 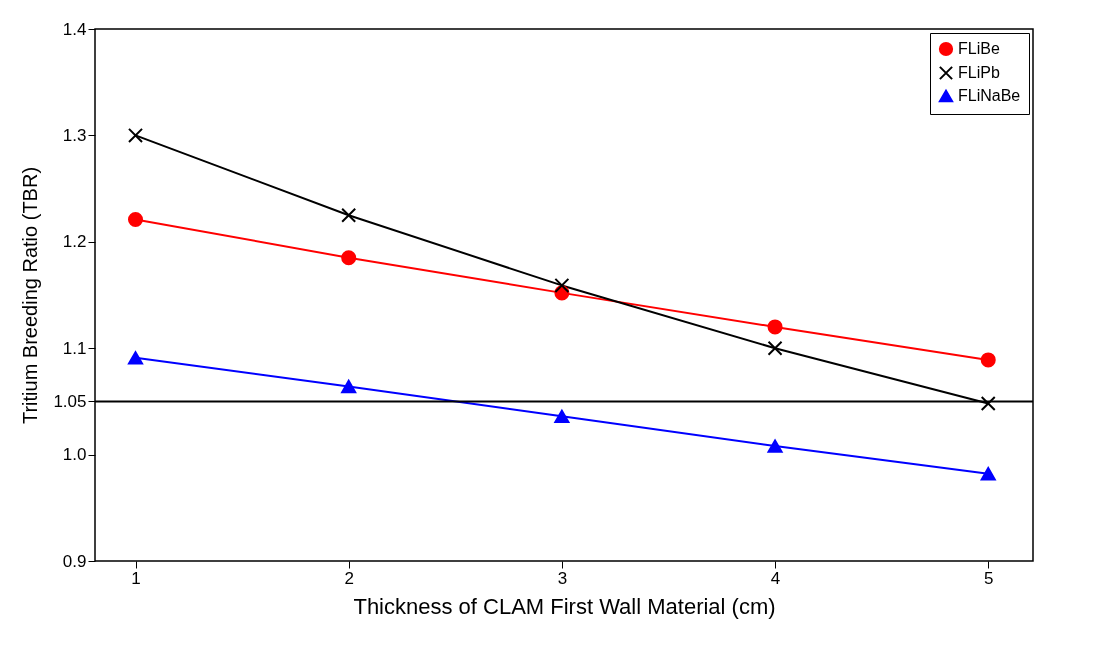 What do you see at coordinates (70, 401) in the screenshot?
I see `y-tick-label: 1.05` at bounding box center [70, 401].